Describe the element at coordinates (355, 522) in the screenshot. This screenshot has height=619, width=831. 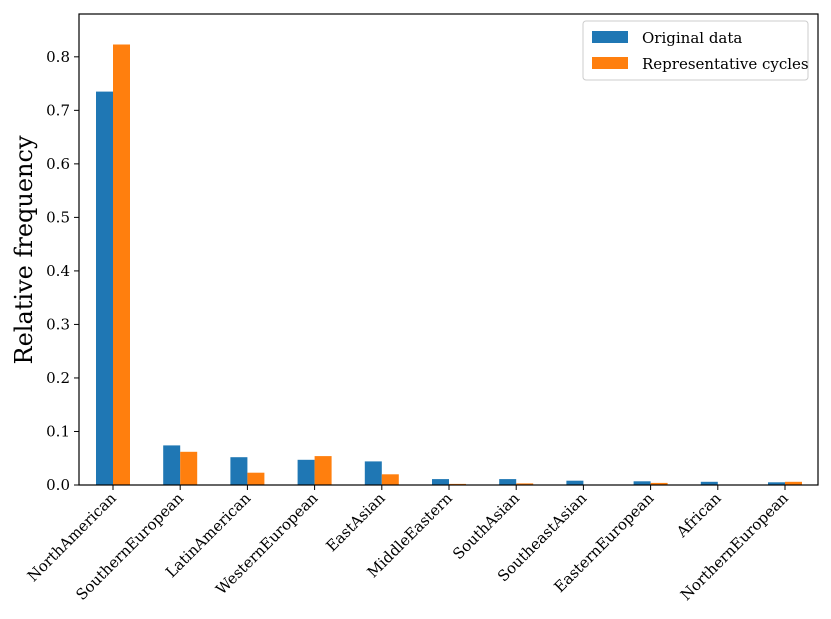
I see `x-tick-label: EastAsian` at that location.